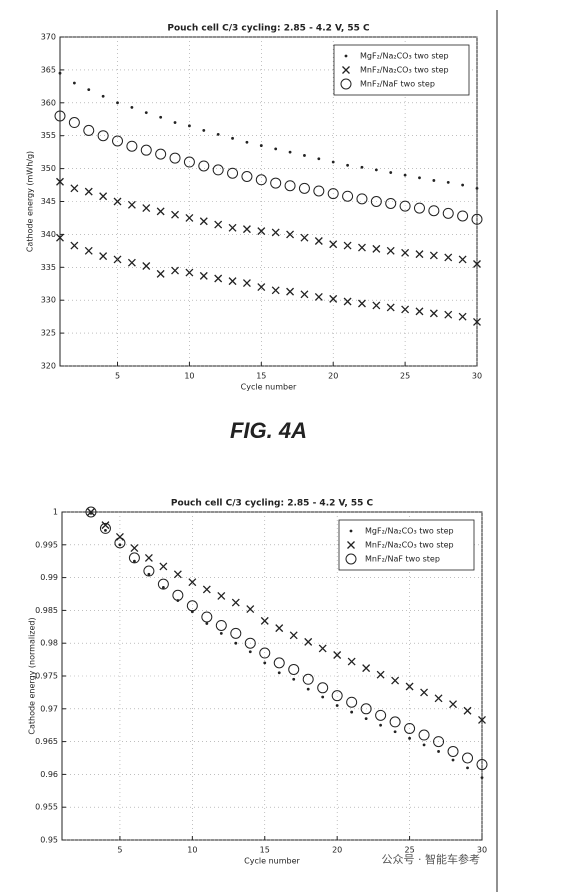 The height and width of the screenshot is (896, 565). Describe the element at coordinates (48, 37) in the screenshot. I see `y-tick-label: 370` at that location.